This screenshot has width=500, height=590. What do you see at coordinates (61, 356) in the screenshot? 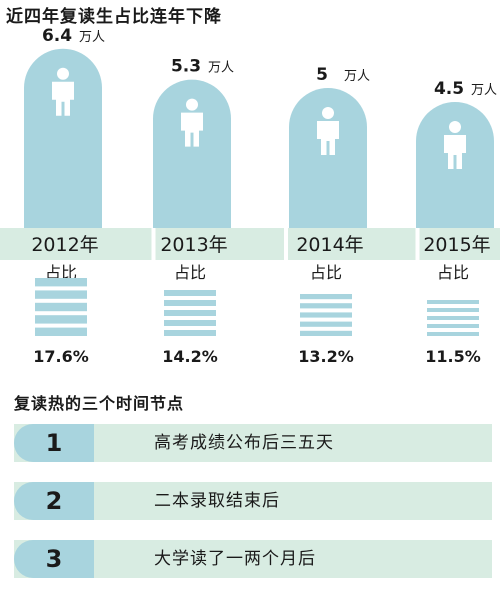
I see `share-value-label: 17.6%` at bounding box center [61, 356].